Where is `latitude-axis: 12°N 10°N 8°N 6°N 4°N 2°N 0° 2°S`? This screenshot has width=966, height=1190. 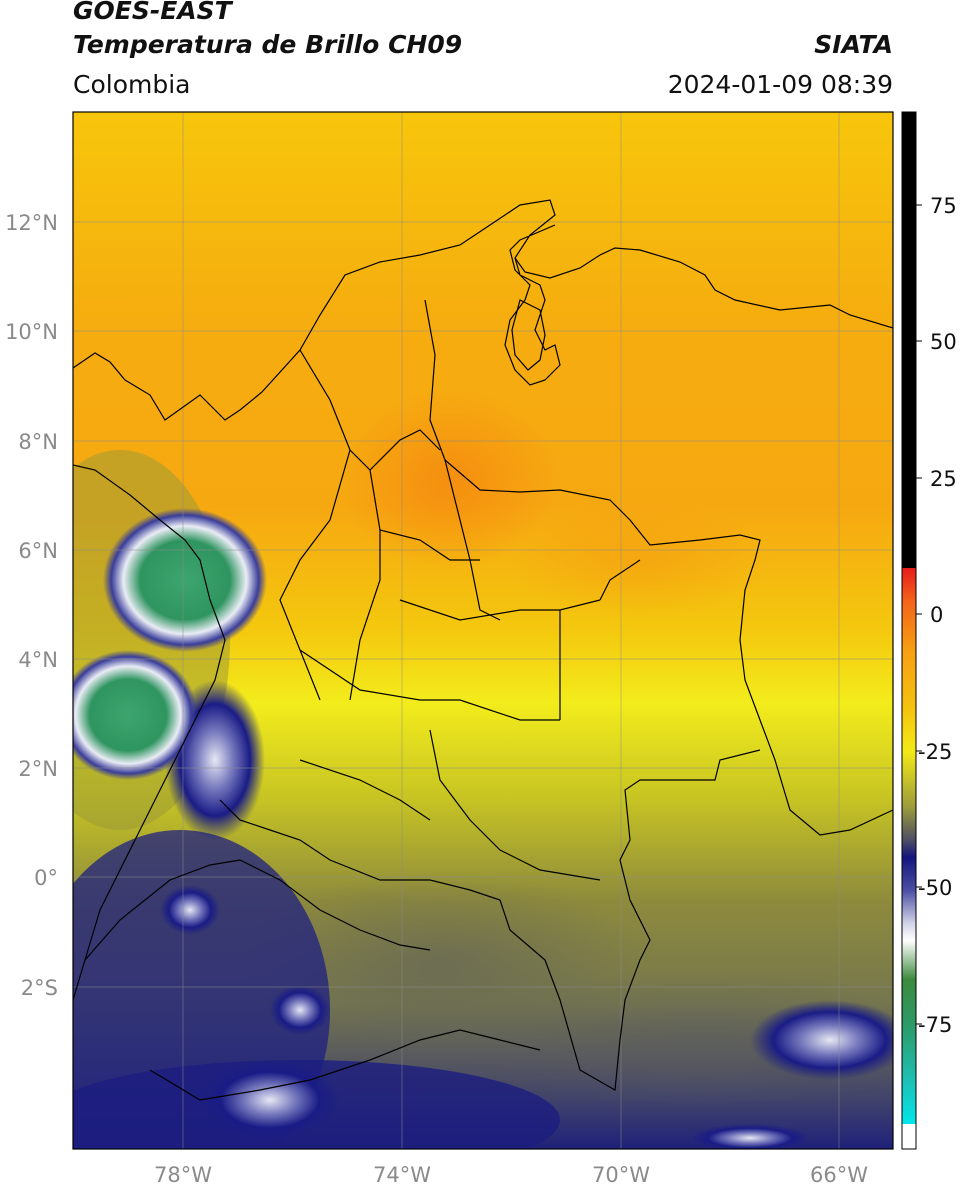
latitude-axis: 12°N 10°N 8°N 6°N 4°N 2°N 0° 2°S is located at coordinates (31, 605).